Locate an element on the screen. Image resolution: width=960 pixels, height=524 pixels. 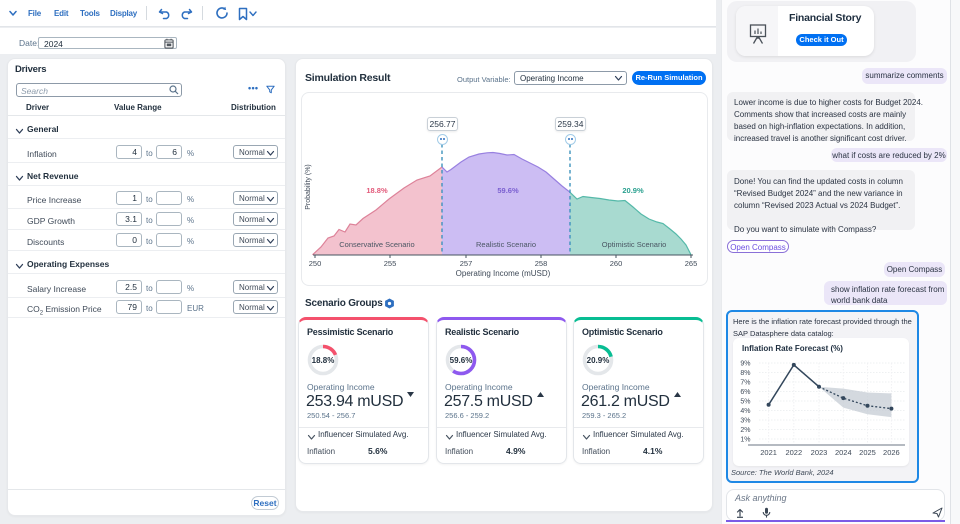
svg-text: 4% is located at coordinates (745, 411).